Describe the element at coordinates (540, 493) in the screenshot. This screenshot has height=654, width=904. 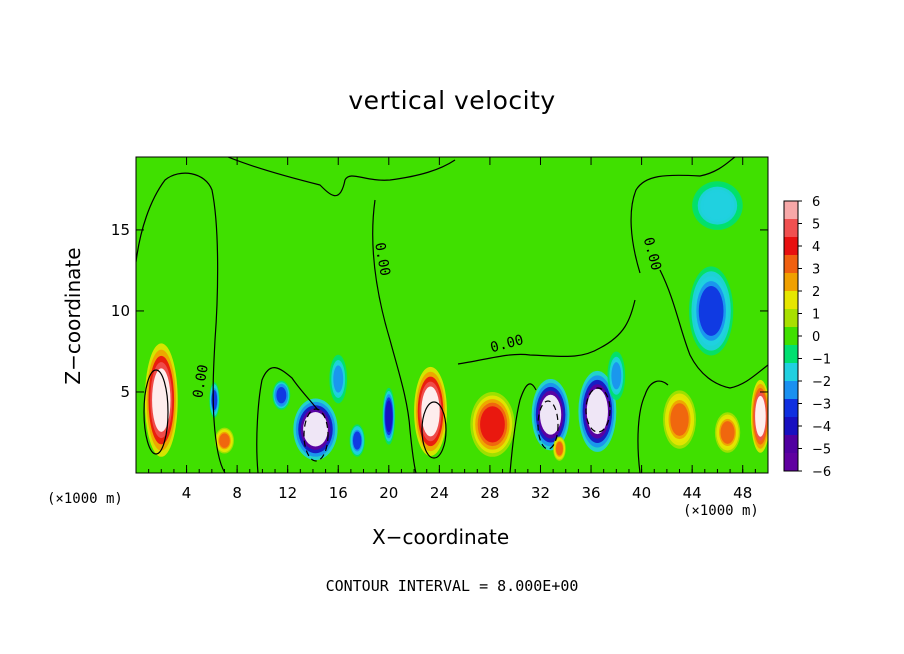
I see `x-tick-label: 32` at that location.